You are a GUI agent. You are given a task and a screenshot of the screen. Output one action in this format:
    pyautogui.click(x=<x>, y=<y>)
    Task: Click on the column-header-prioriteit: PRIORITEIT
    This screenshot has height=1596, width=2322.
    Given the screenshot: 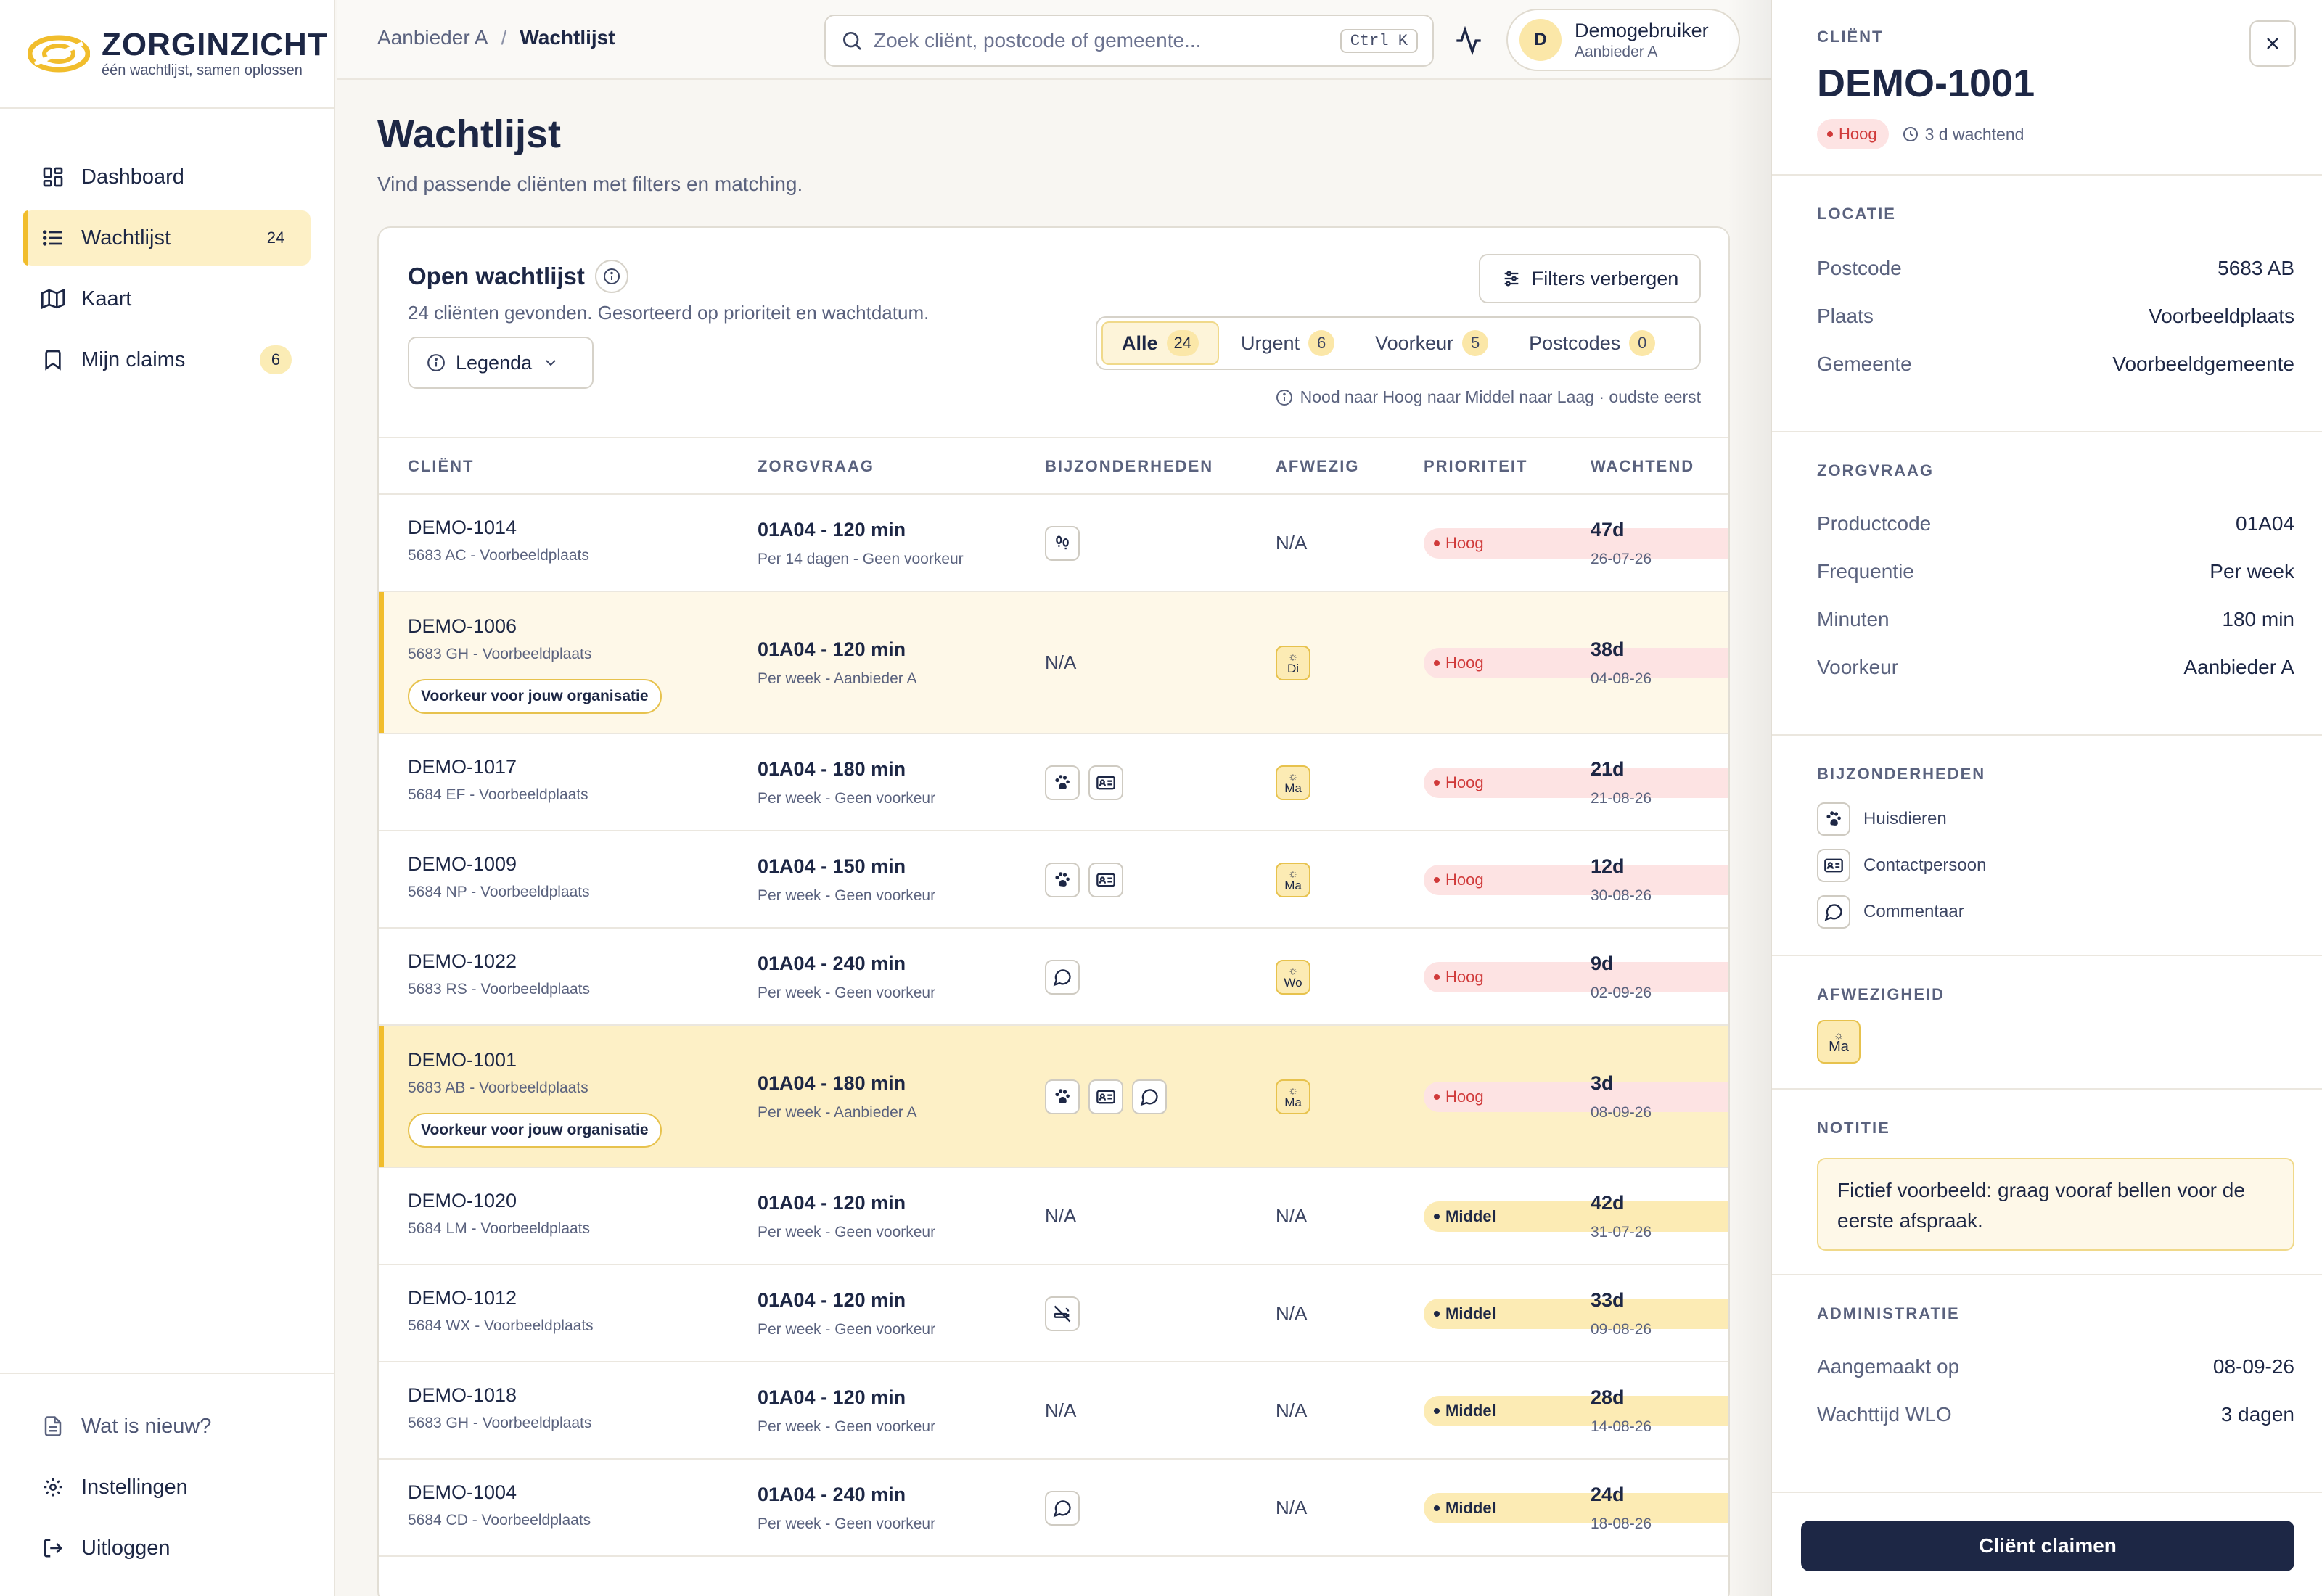 What is the action you would take?
    pyautogui.click(x=1476, y=466)
    